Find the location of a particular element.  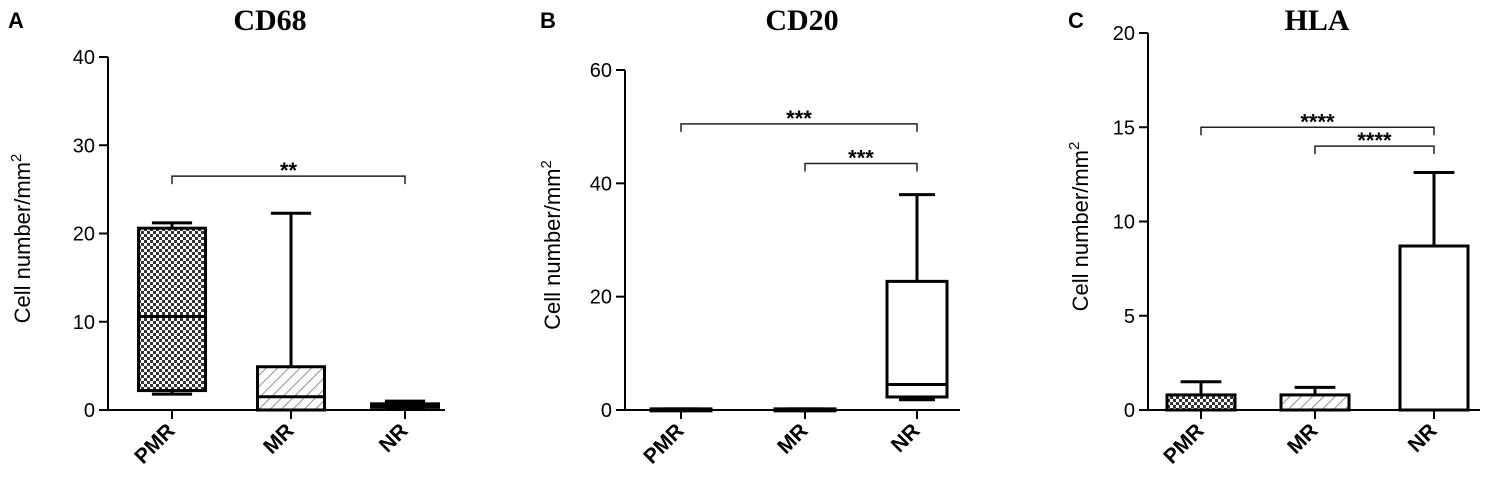

y-tick-label: 30 is located at coordinates (84, 146).